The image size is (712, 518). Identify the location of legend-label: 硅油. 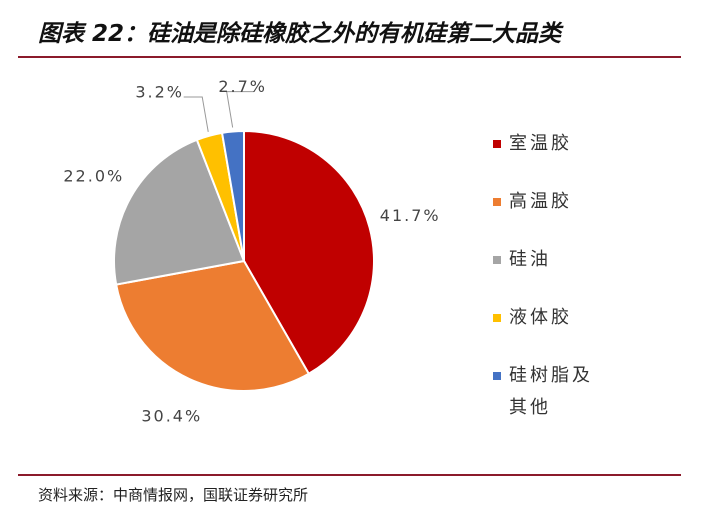
(530, 259).